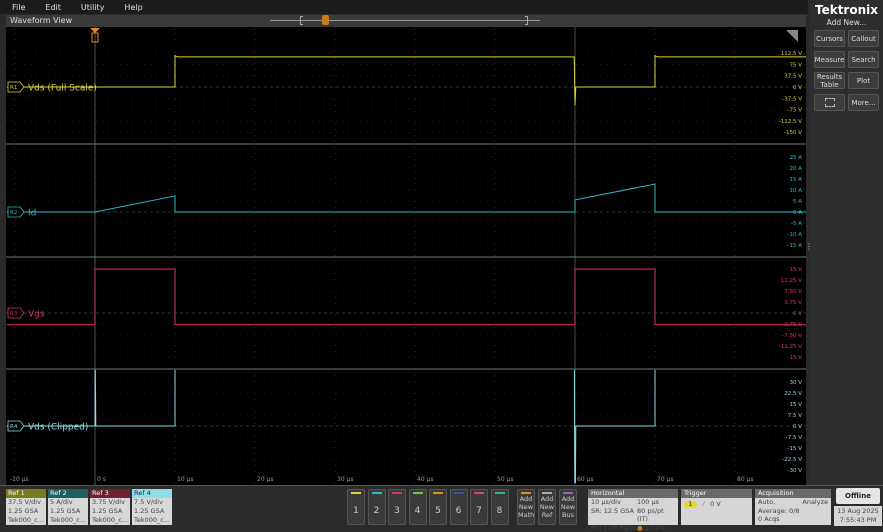 This screenshot has height=532, width=883. What do you see at coordinates (585, 479) in the screenshot?
I see `time-tick-label: 60 µs` at bounding box center [585, 479].